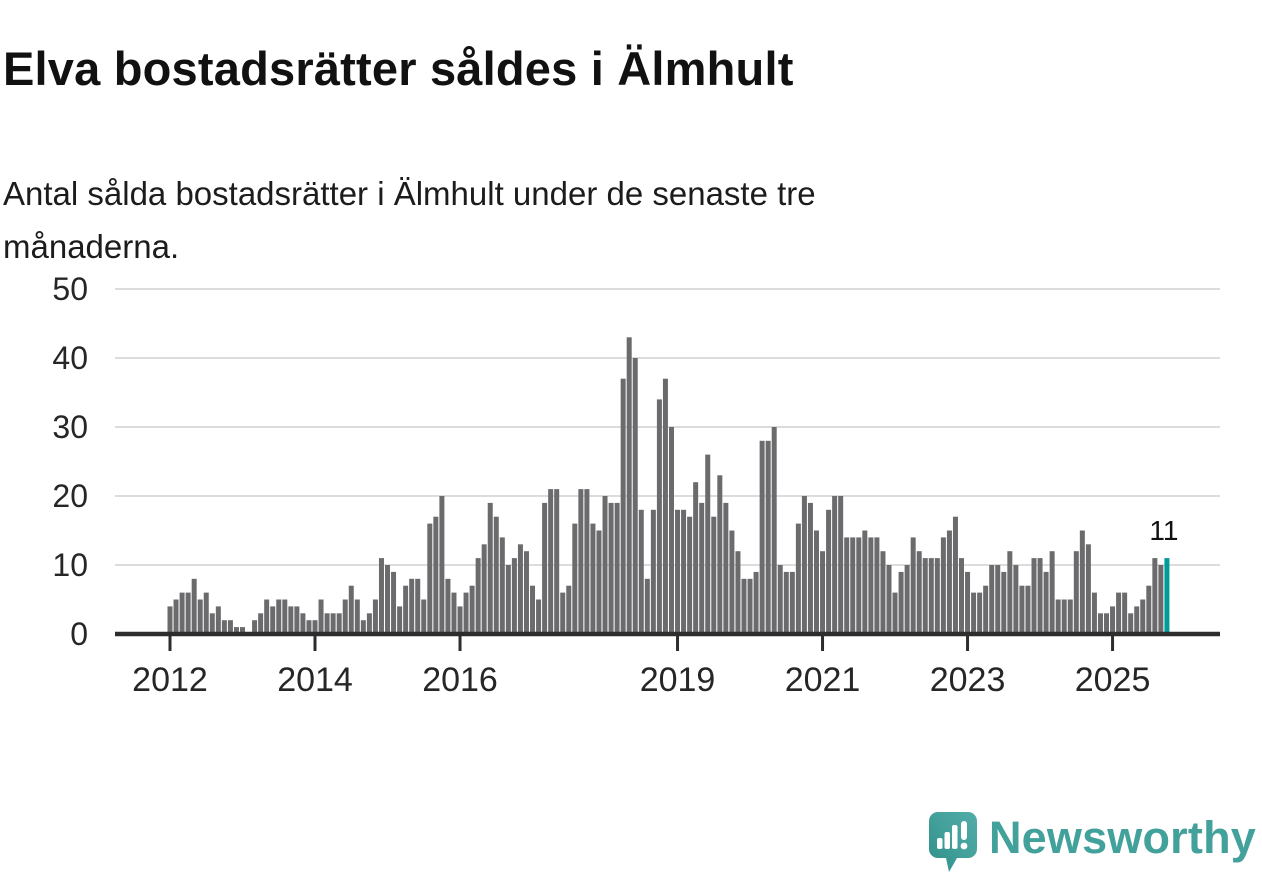 This screenshot has width=1262, height=879. Describe the element at coordinates (968, 680) in the screenshot. I see `x-axis-label: 2023` at that location.